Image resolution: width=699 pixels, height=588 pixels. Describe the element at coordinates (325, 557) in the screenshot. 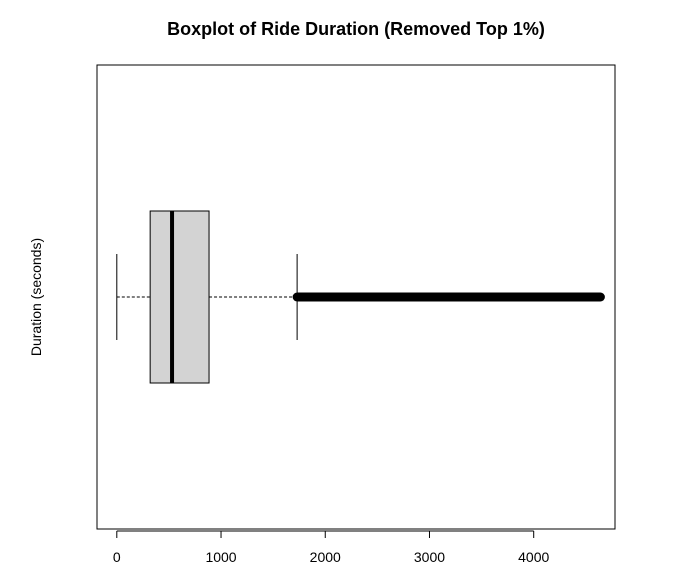

I see `x-tick-label: 2000` at that location.